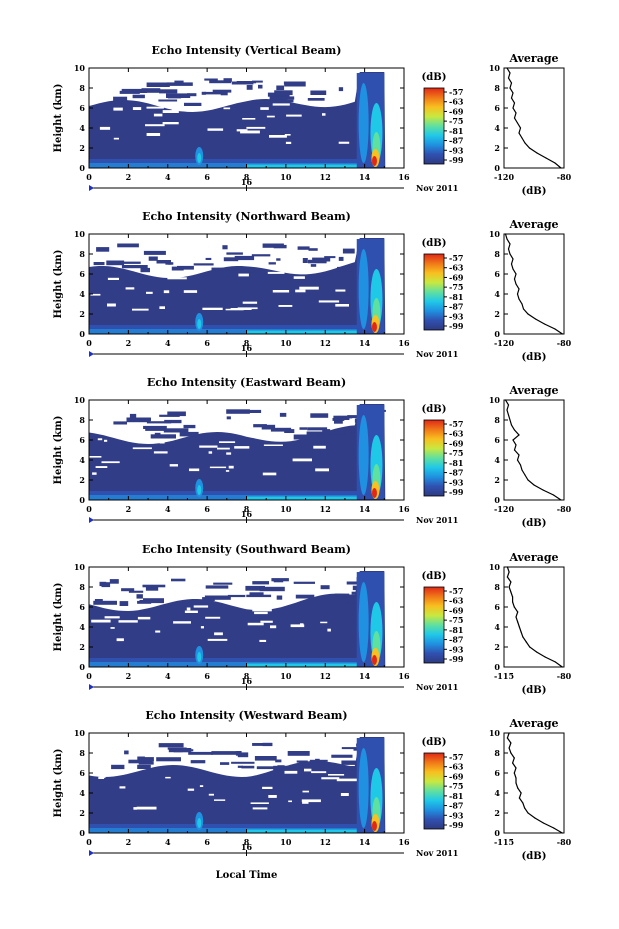  Describe the element at coordinates (89, 343) in the screenshot. I see `x-tick-label: 0` at that location.